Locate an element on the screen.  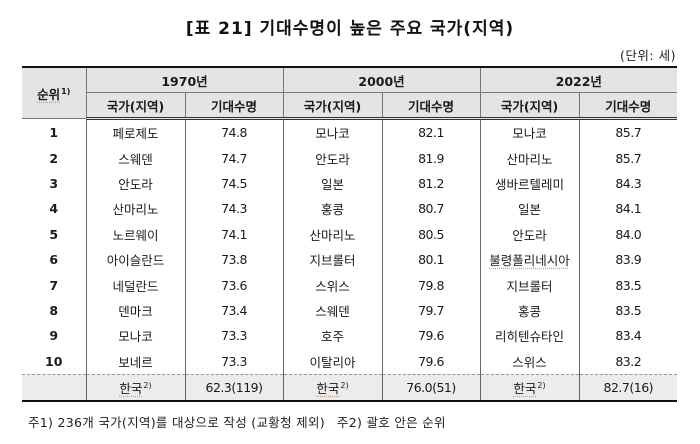
rank-cell: 4 is located at coordinates (54, 209).